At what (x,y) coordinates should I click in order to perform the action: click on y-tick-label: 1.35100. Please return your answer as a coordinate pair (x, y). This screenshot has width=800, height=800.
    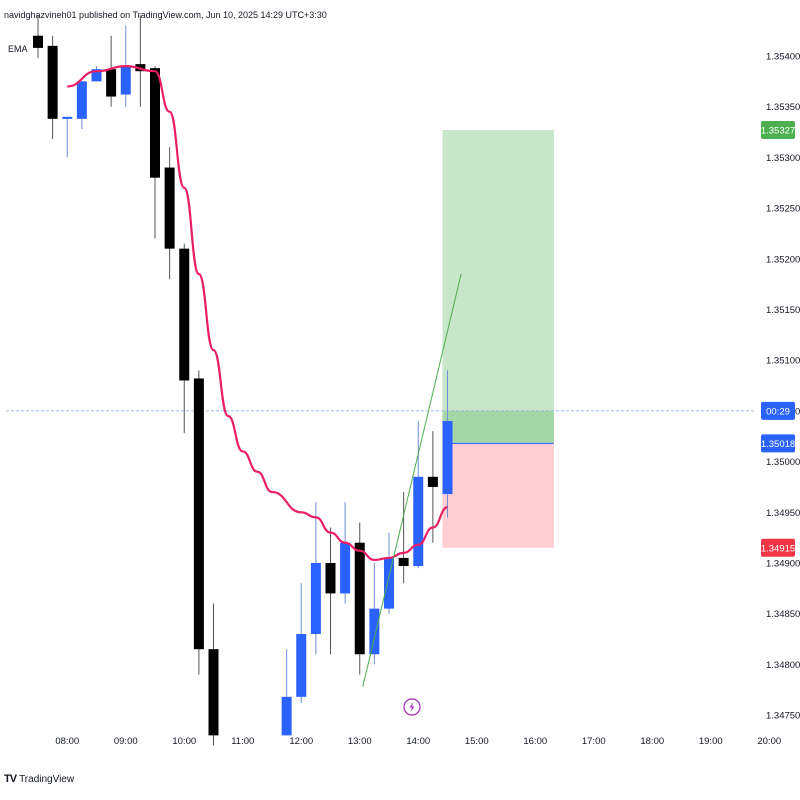
    Looking at the image, I should click on (783, 361).